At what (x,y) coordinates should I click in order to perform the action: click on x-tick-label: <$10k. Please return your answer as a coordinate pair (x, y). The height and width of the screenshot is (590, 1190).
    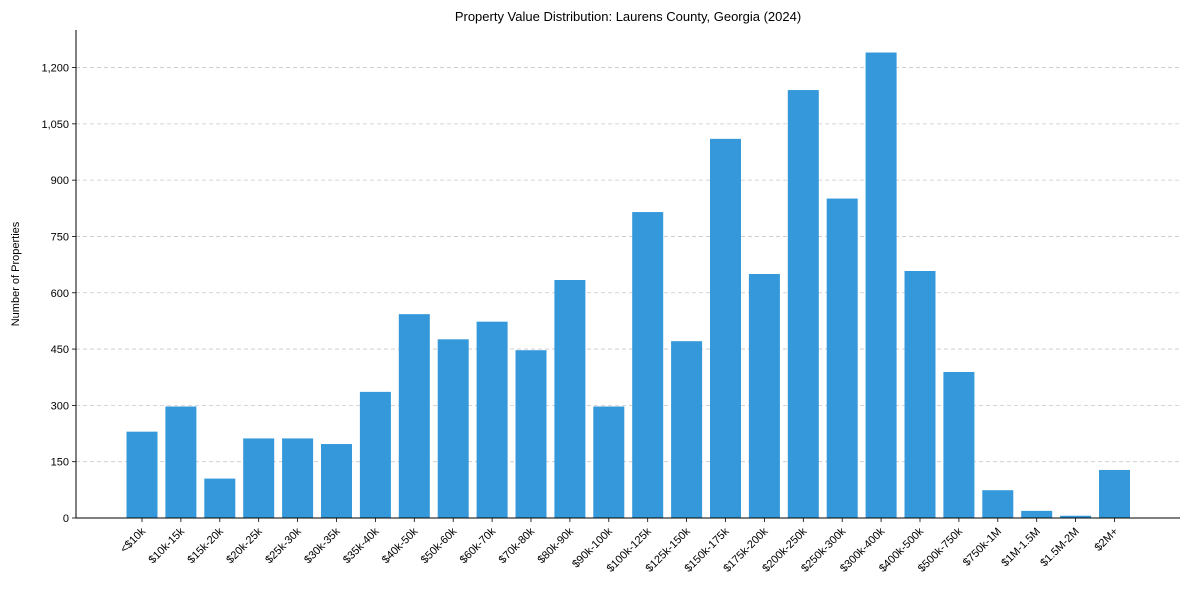
    Looking at the image, I should click on (133, 540).